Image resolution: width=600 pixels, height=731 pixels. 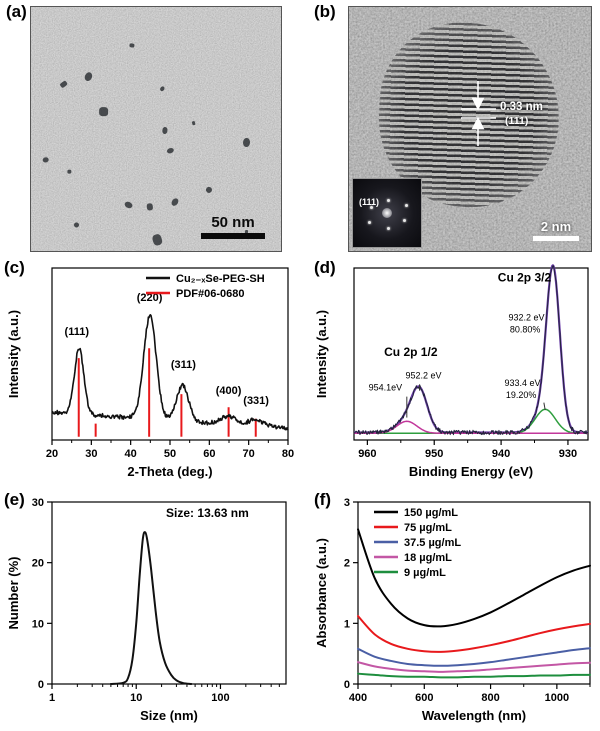 I want to click on tem-image-low-mag: 50 nm, so click(x=156, y=129).